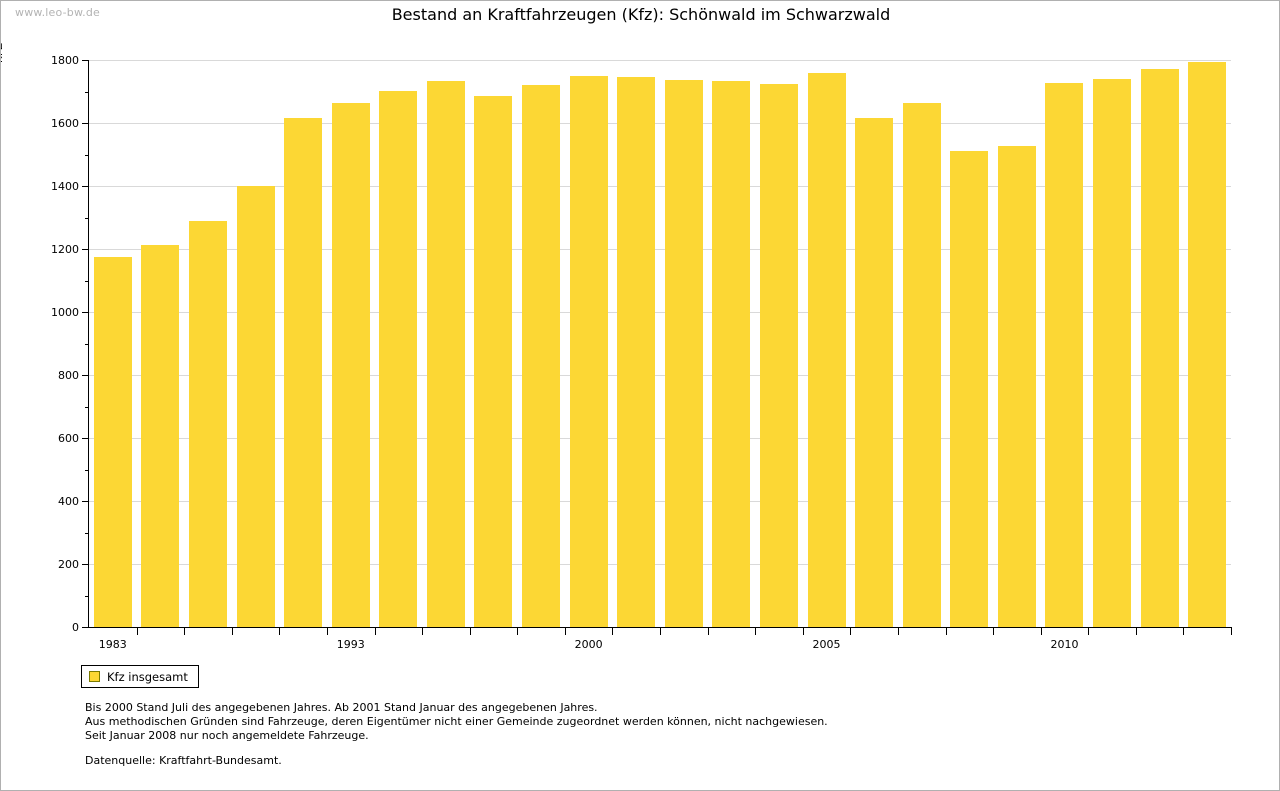 This screenshot has width=1280, height=791. I want to click on y-axis-tick-label: 1400, so click(65, 186).